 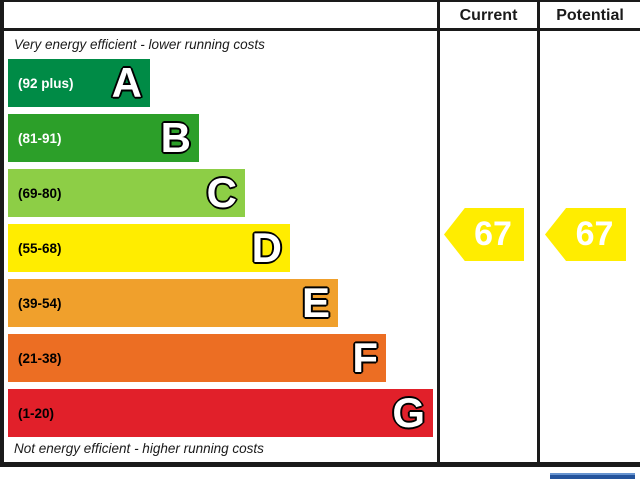 I want to click on band-d-letter: D, so click(x=266, y=247).